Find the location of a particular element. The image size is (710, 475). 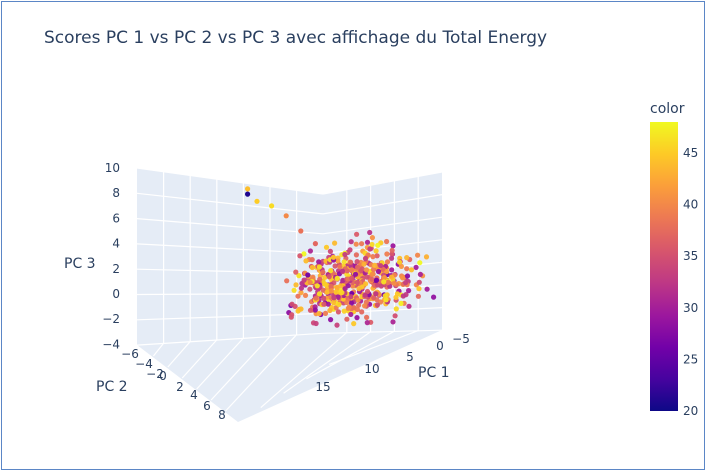

y-tick-label: 4 is located at coordinates (194, 395).